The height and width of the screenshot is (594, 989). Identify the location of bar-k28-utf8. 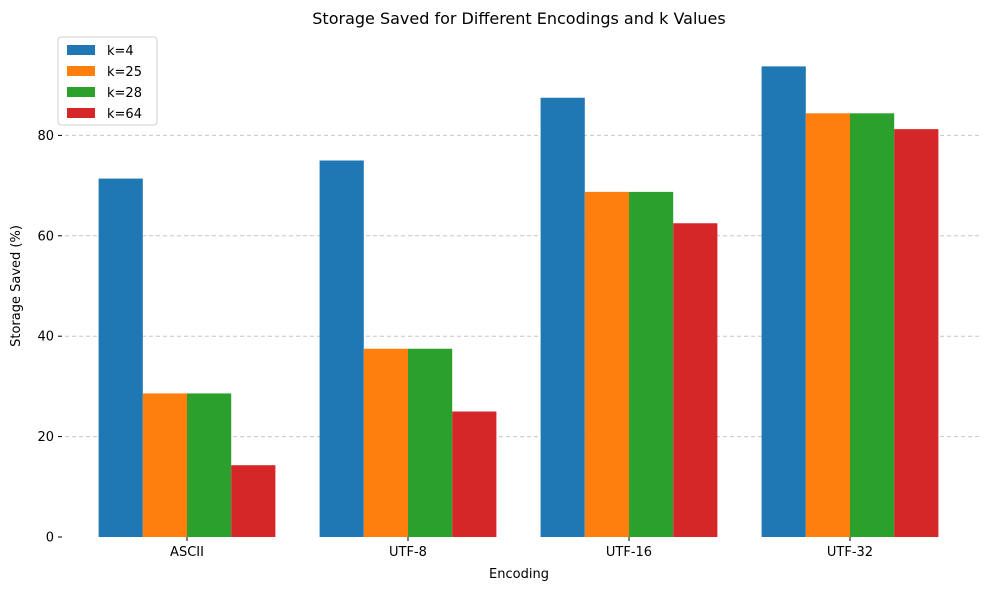
(430, 442).